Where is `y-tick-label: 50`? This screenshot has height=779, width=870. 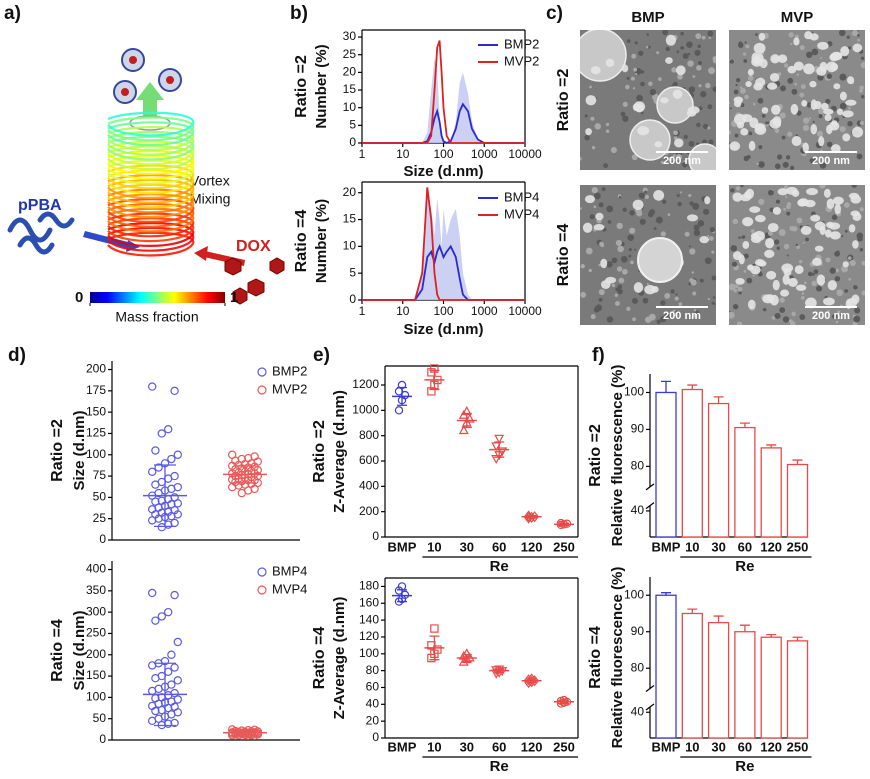 y-tick-label: 50 is located at coordinates (100, 718).